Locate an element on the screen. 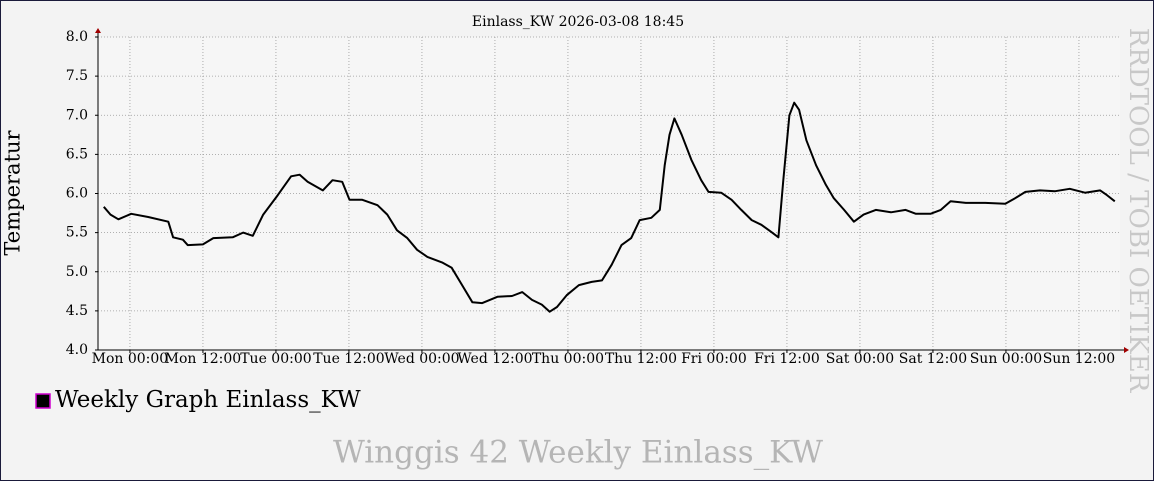  x-tick-label: Thu 12:00 is located at coordinates (641, 359).